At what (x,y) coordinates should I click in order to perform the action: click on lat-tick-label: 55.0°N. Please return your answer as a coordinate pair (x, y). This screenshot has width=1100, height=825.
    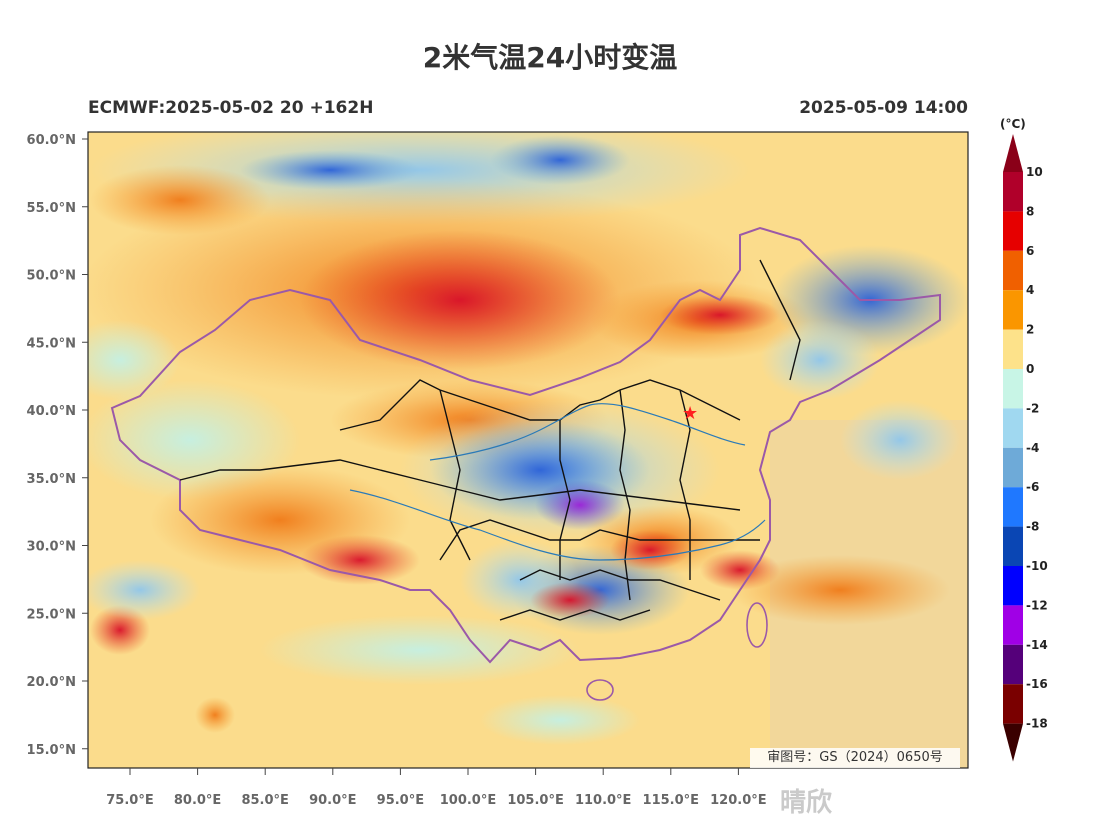
    Looking at the image, I should click on (51, 208).